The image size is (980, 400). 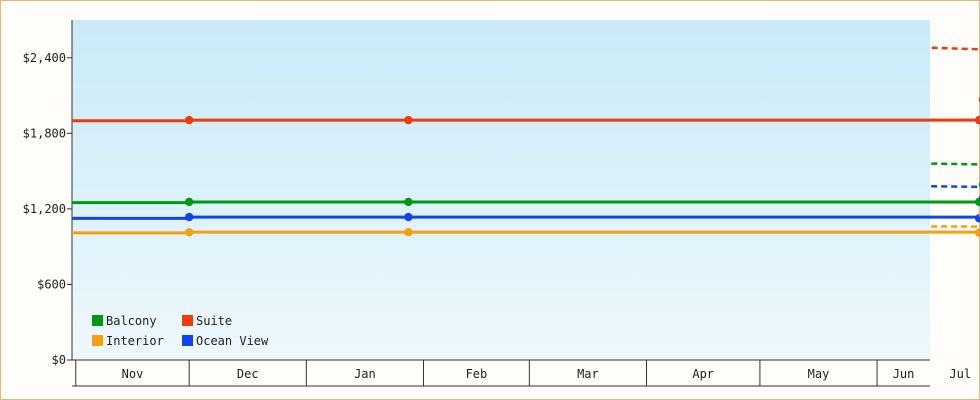 I want to click on y-tick-label: $2,400, so click(x=44, y=58).